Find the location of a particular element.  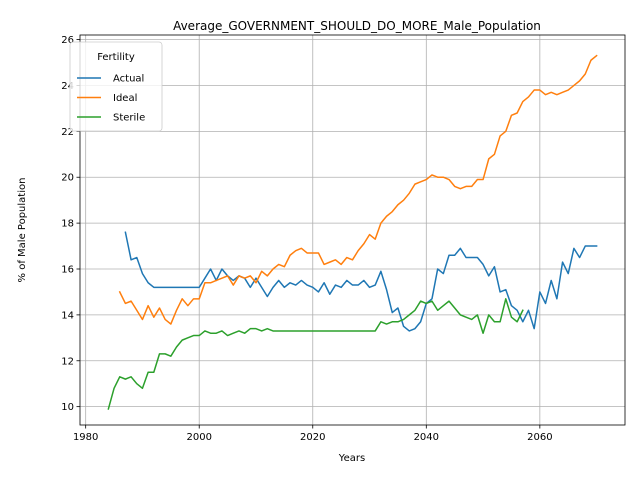

legend: Fertility Actual Ideal Sterile is located at coordinates (116, 86).